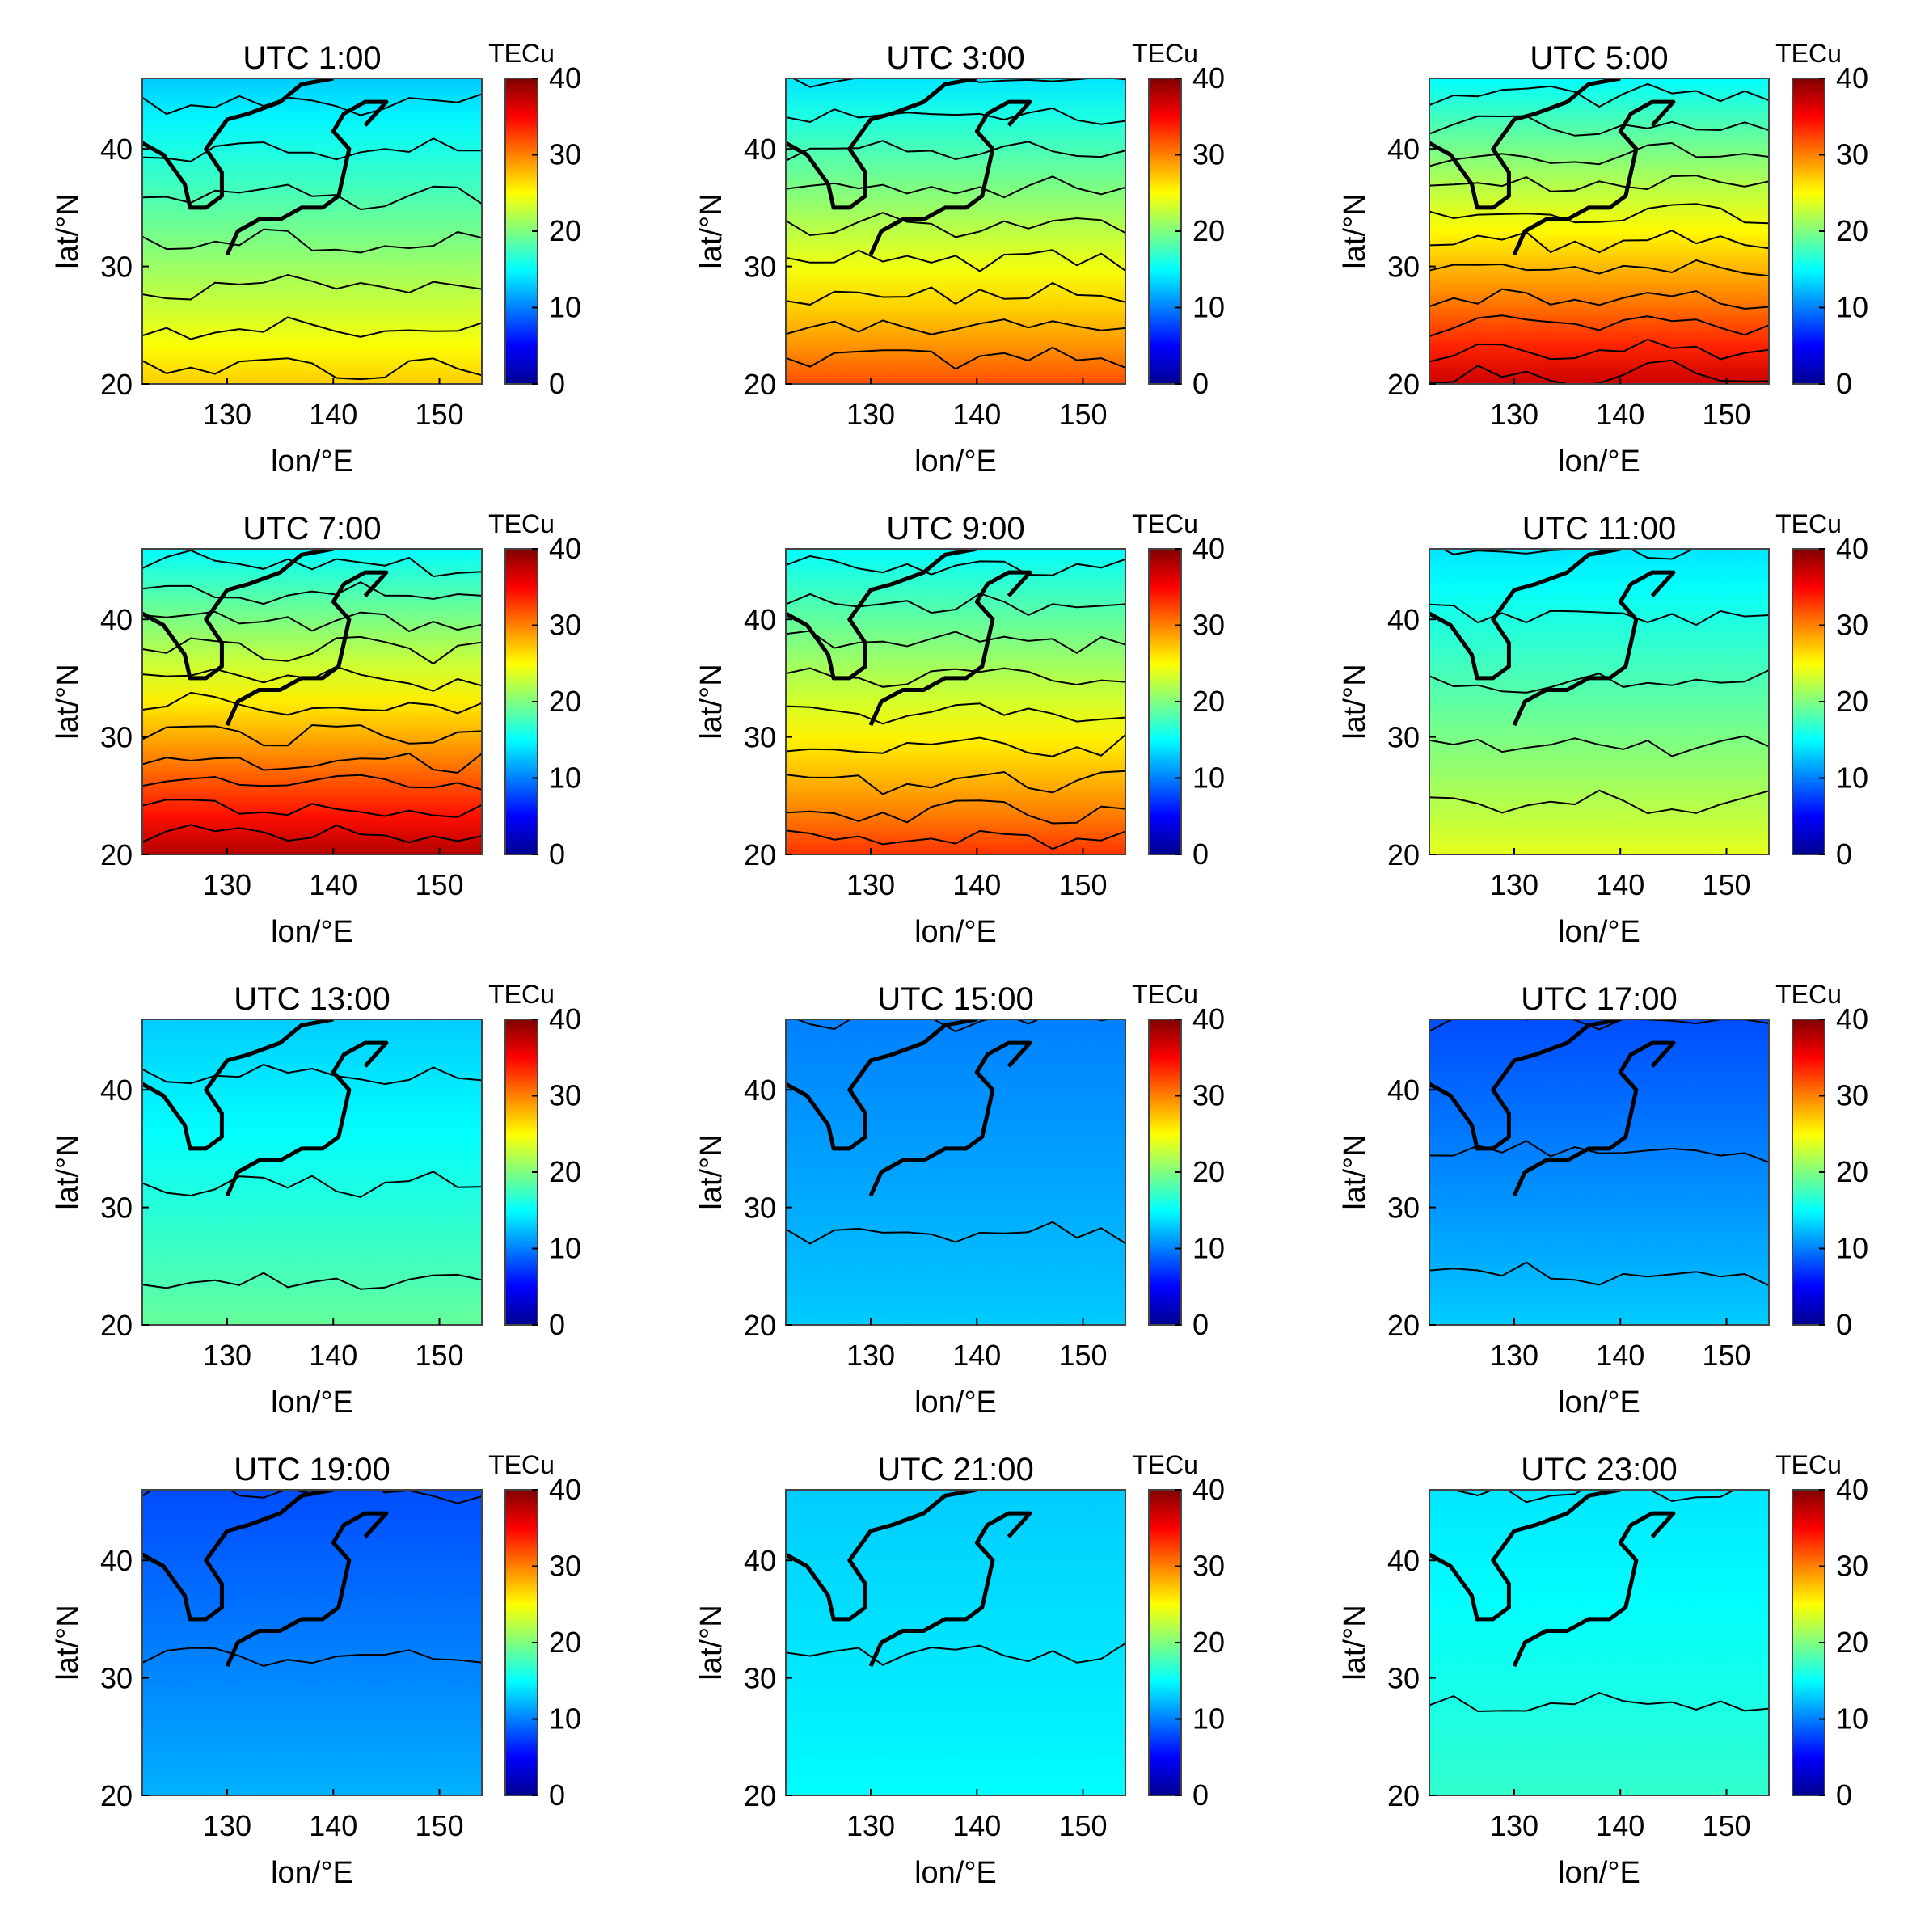 The image size is (1912, 1932). Describe the element at coordinates (955, 1469) in the screenshot. I see `panel-title: UTC 21:00` at that location.